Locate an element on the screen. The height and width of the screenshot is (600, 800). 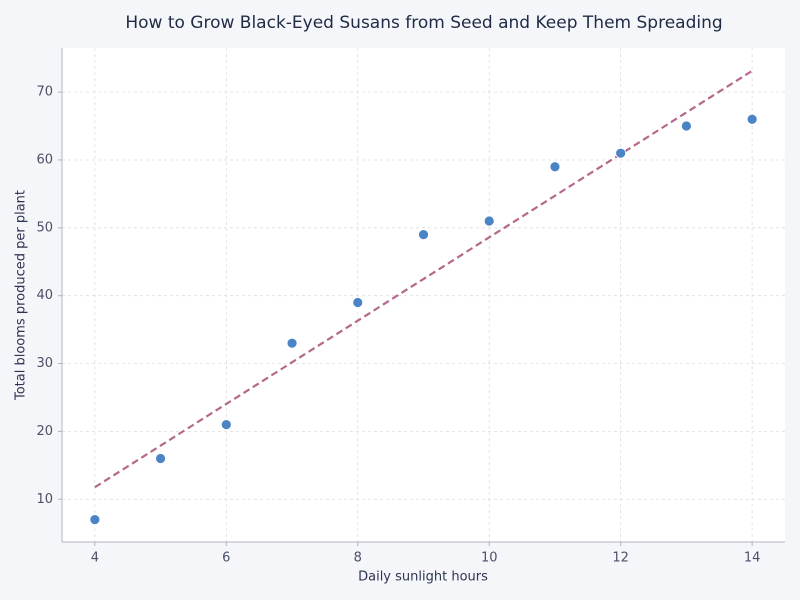
y-tick-label: 60 is located at coordinates (44, 159).